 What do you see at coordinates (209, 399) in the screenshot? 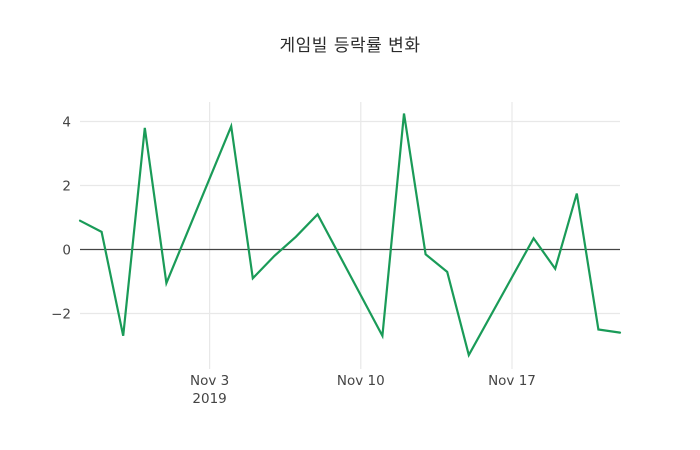
I see `x-tick-year-label: 2019` at bounding box center [209, 399].